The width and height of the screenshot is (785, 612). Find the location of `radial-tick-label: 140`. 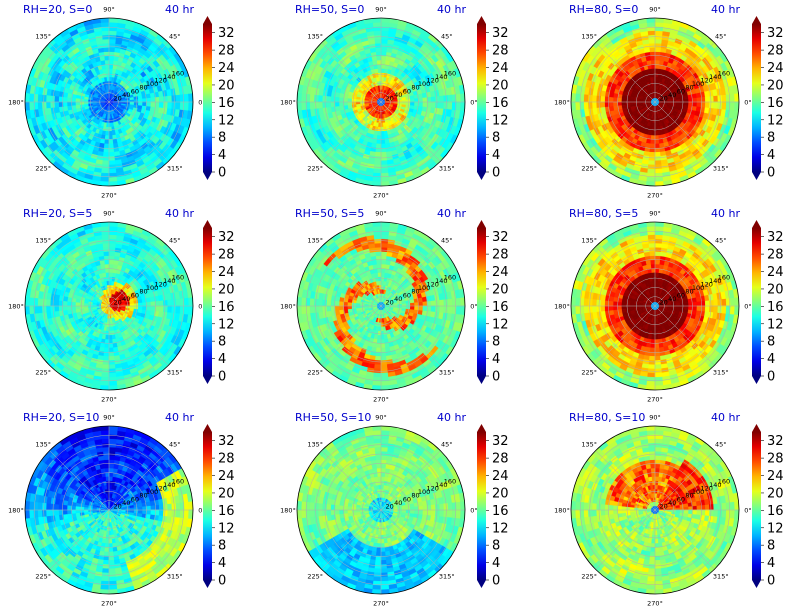

radial-tick-label: 140 is located at coordinates (169, 77).